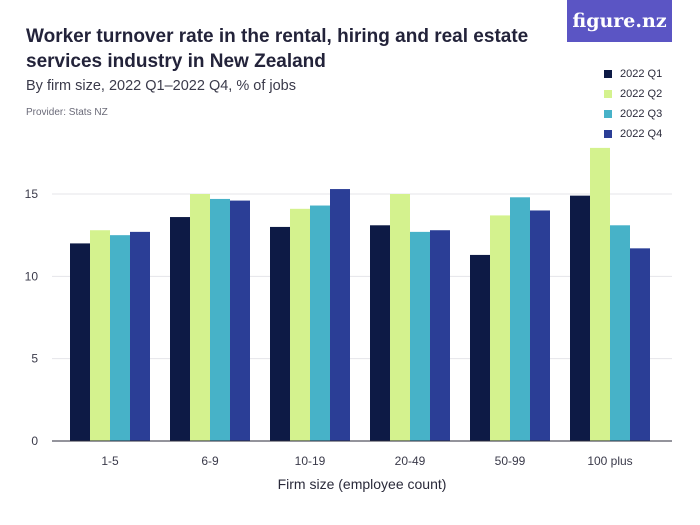  I want to click on bar-2022-q3-100-plus, so click(620, 333).